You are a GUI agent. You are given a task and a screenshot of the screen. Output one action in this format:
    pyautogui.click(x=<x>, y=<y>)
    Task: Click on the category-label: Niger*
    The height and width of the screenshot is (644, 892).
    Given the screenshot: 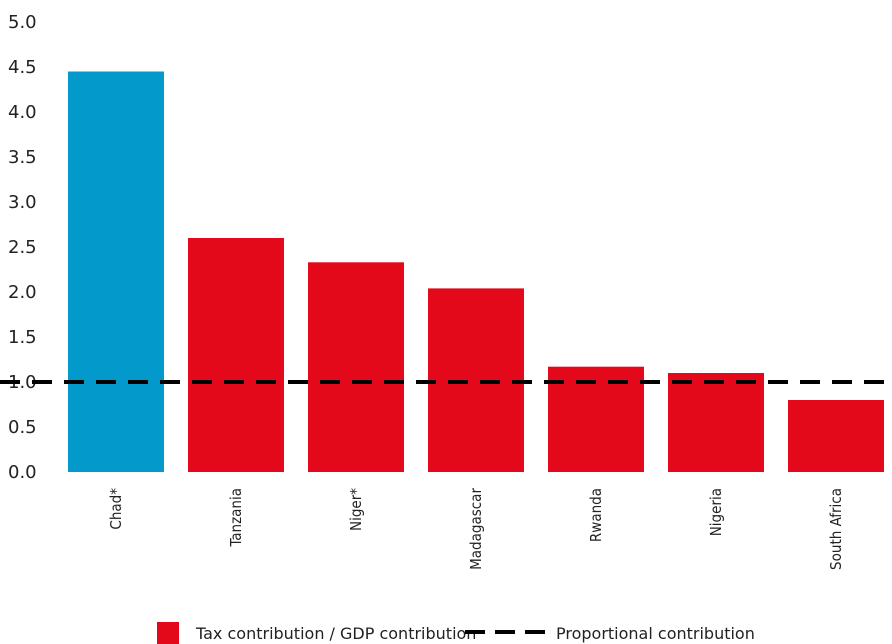 What is the action you would take?
    pyautogui.click(x=356, y=509)
    